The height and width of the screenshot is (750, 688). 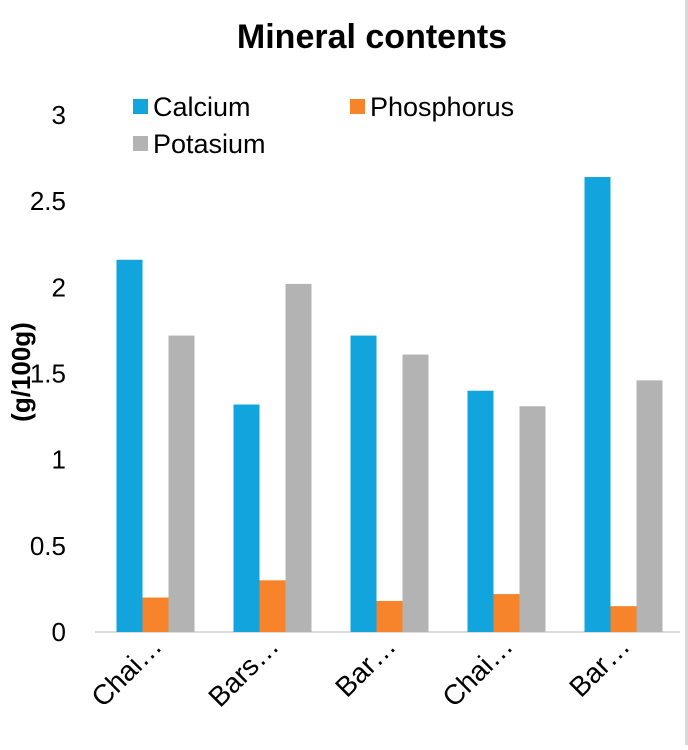 I want to click on legend-label-phosphorus: Phosphorus, so click(x=442, y=107).